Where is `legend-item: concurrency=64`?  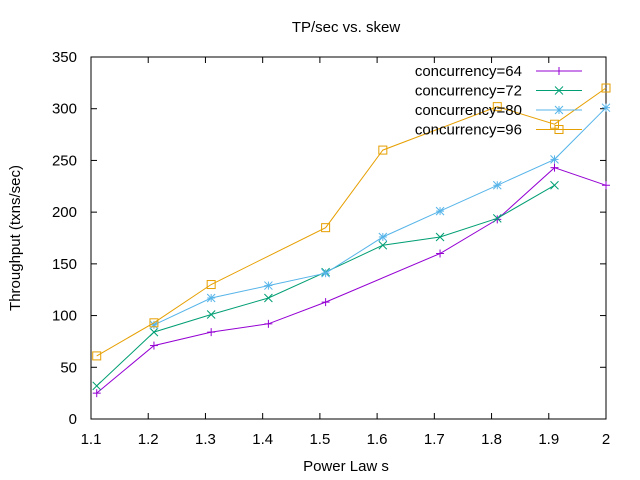 legend-item: concurrency=64 is located at coordinates (498, 71).